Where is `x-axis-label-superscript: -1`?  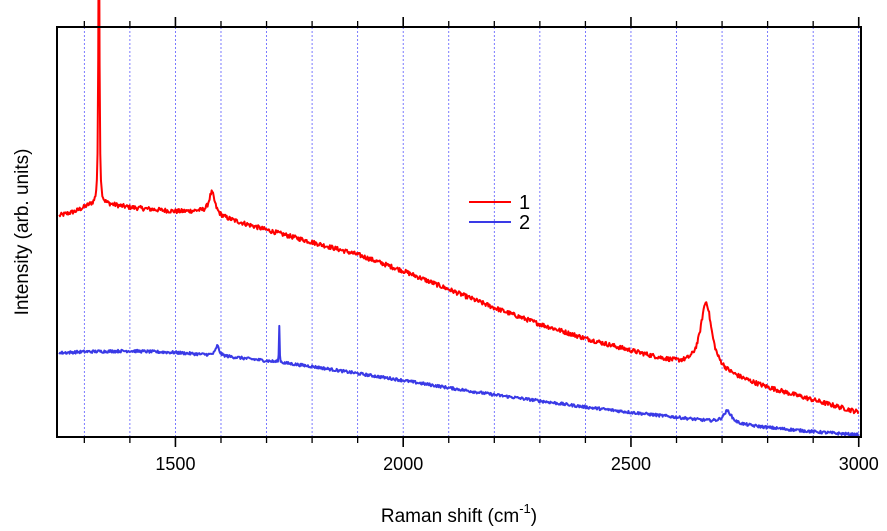 x-axis-label-superscript: -1 is located at coordinates (525, 508).